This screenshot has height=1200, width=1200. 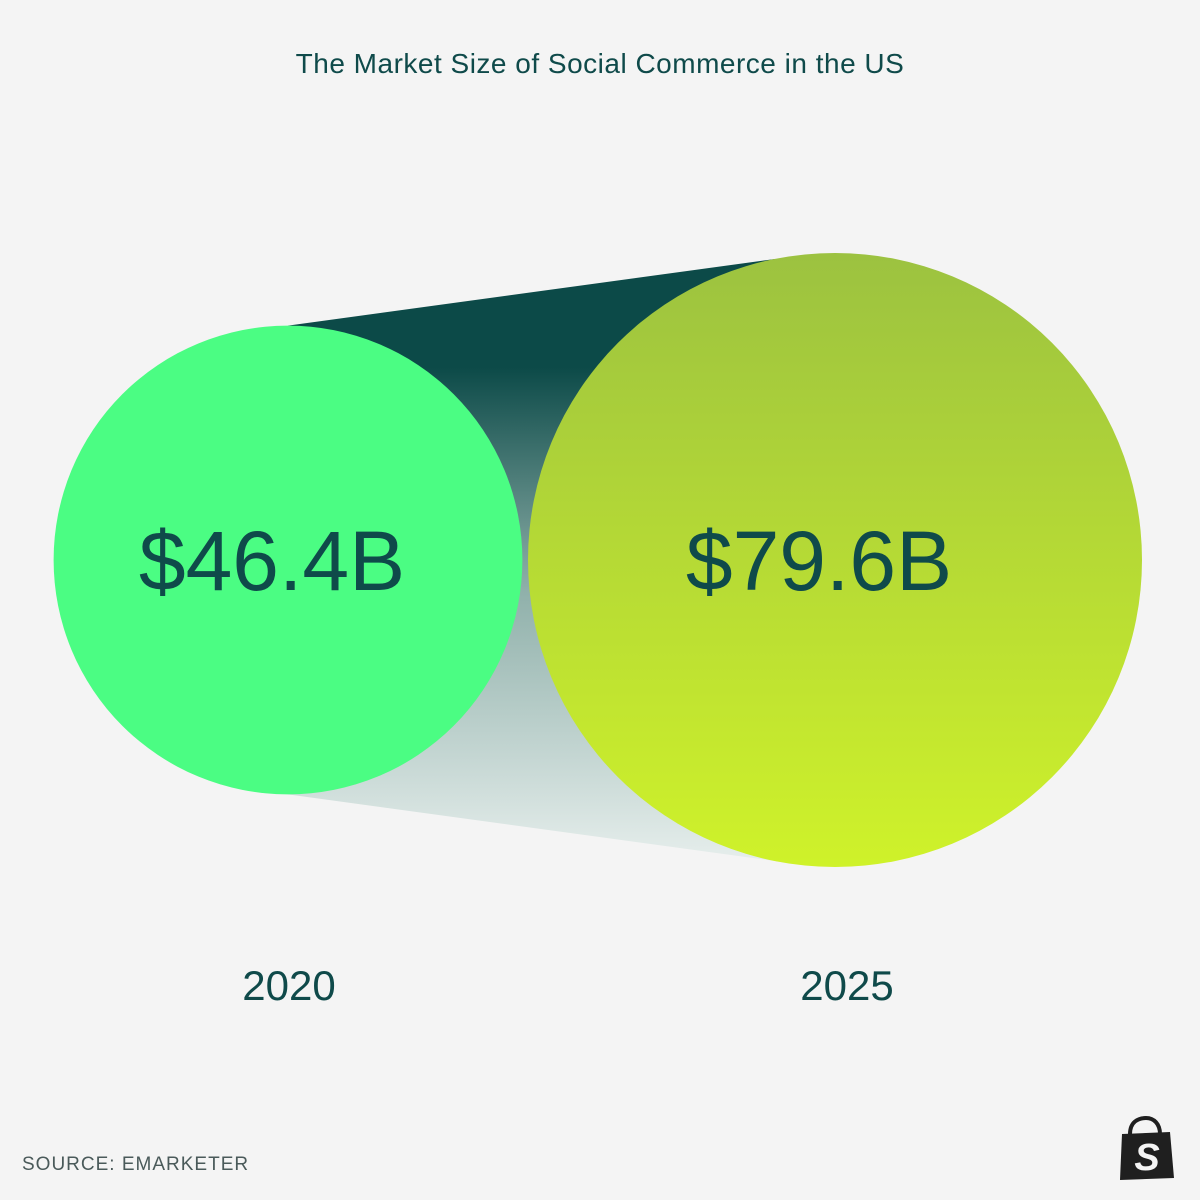 What do you see at coordinates (846, 985) in the screenshot?
I see `year-label-2025: 2025` at bounding box center [846, 985].